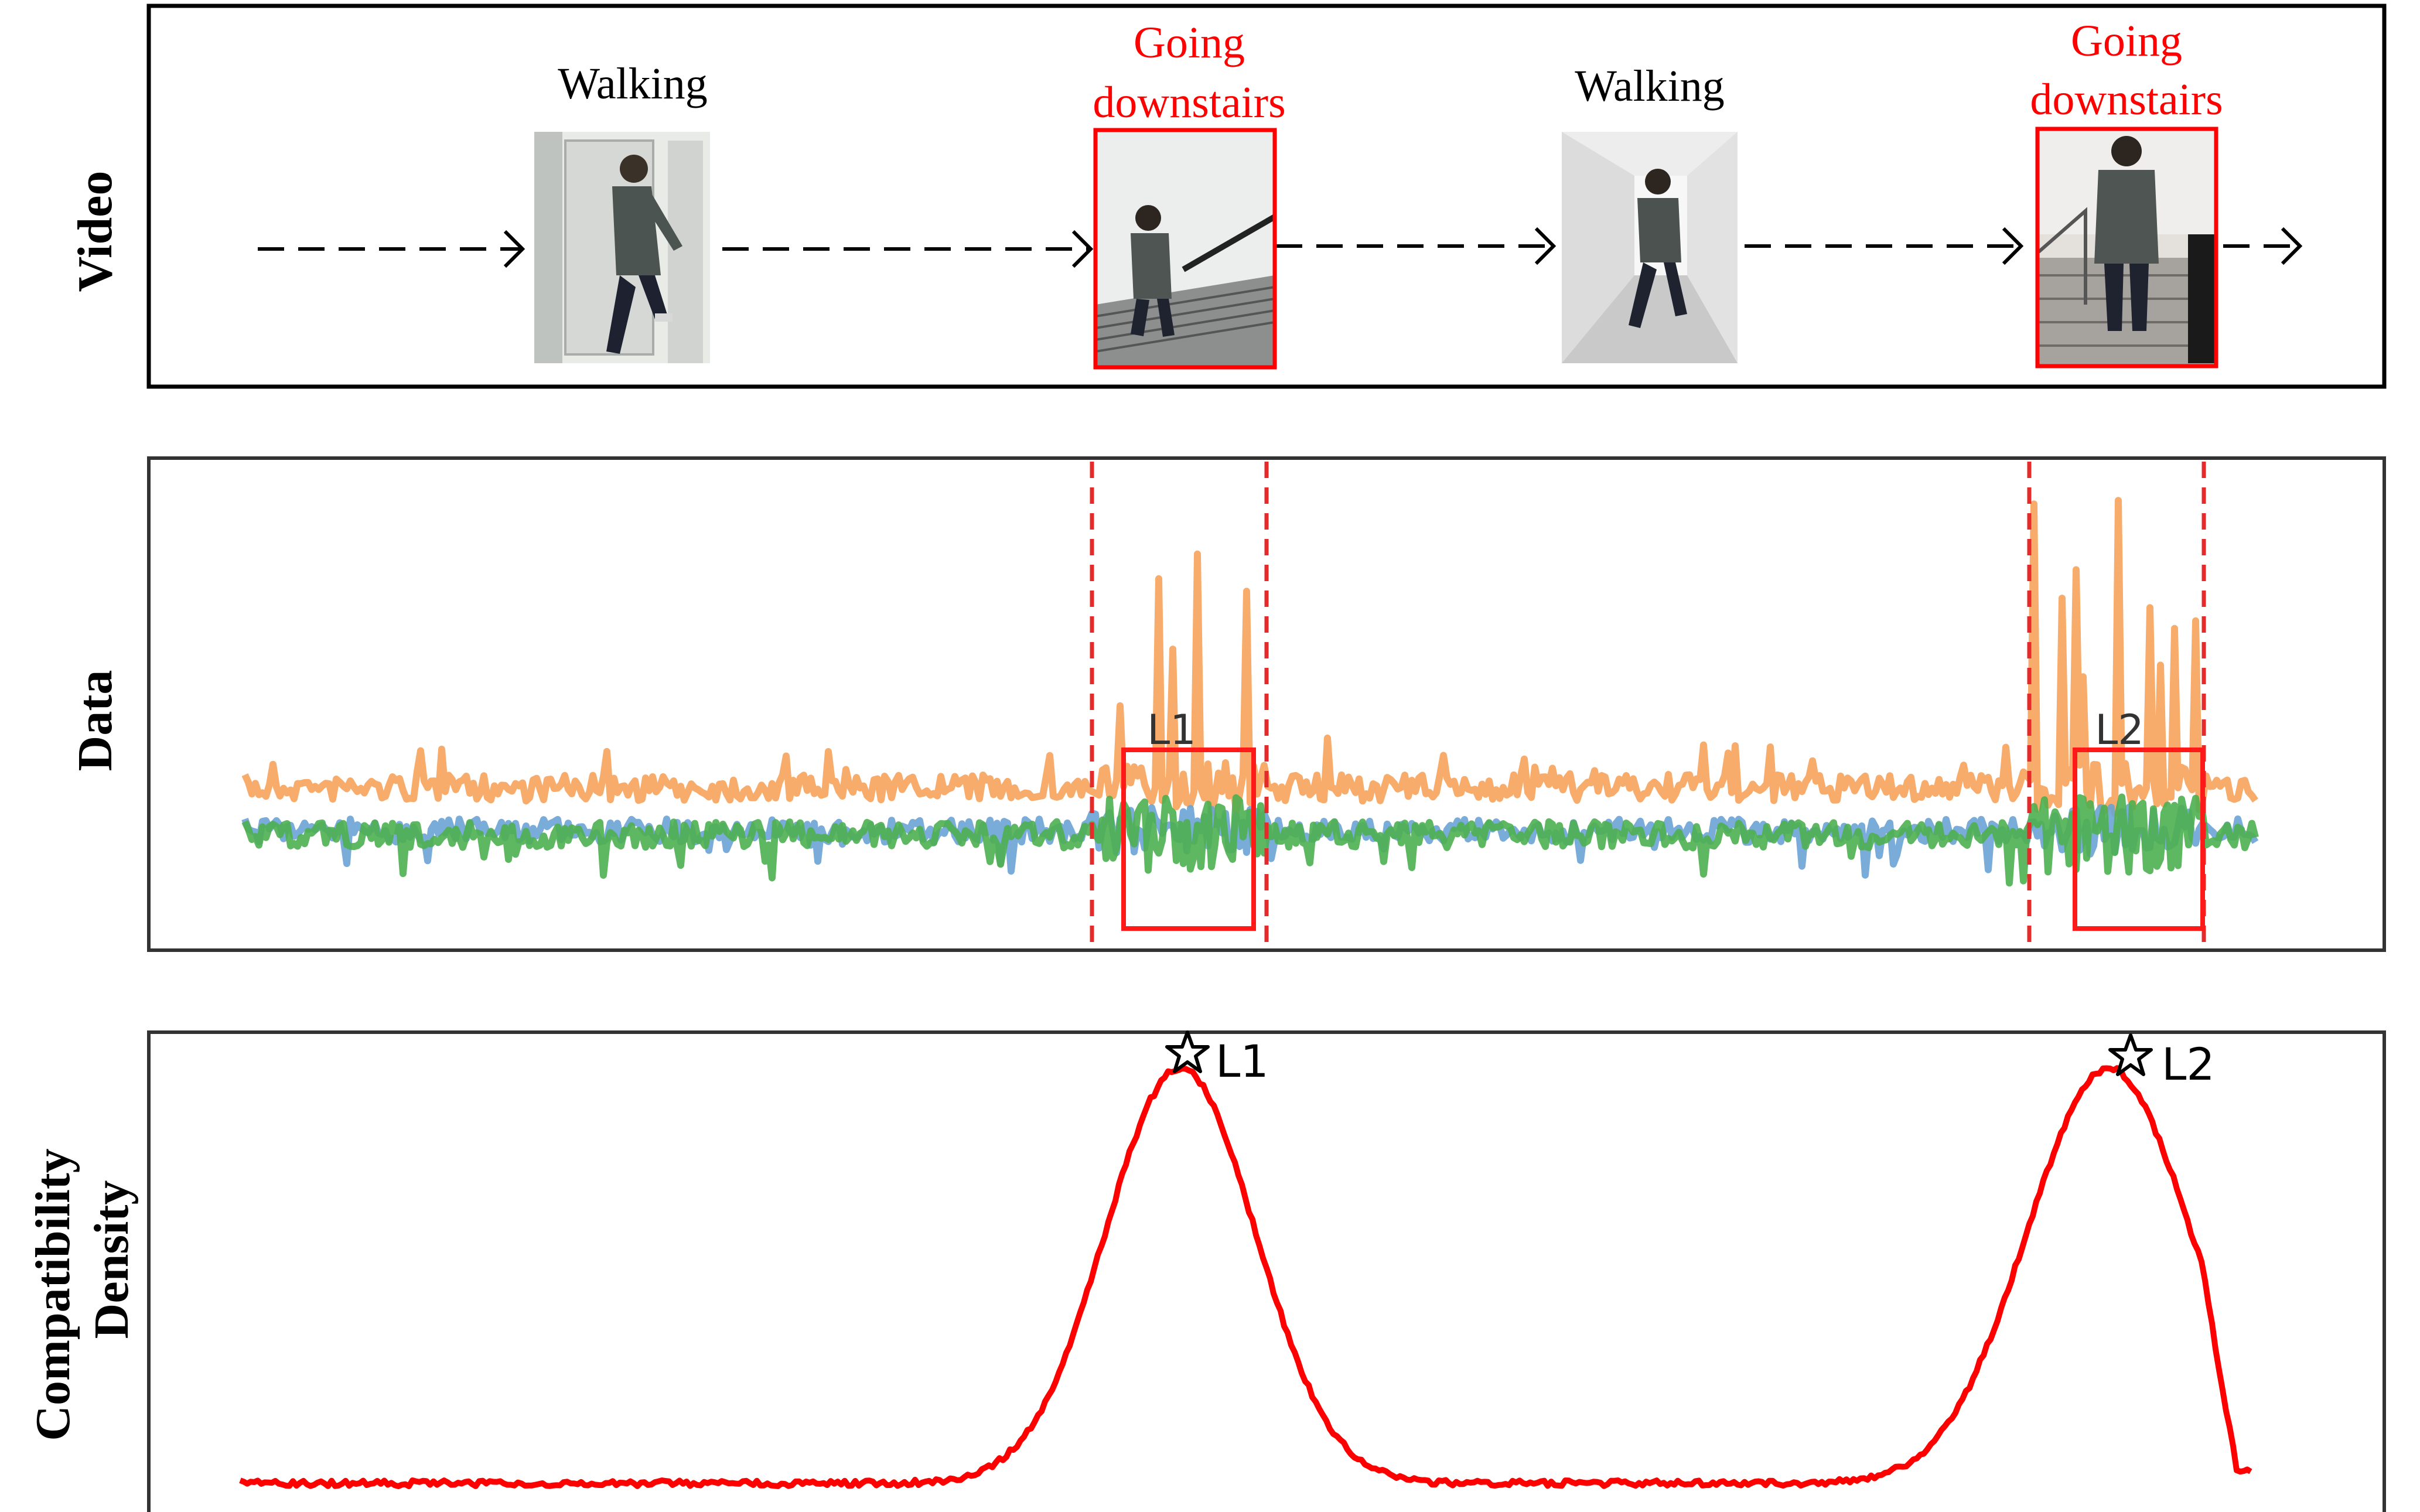 Image resolution: width=2420 pixels, height=1512 pixels. What do you see at coordinates (1243, 1061) in the screenshot?
I see `peak-label-l1: L1` at bounding box center [1243, 1061].